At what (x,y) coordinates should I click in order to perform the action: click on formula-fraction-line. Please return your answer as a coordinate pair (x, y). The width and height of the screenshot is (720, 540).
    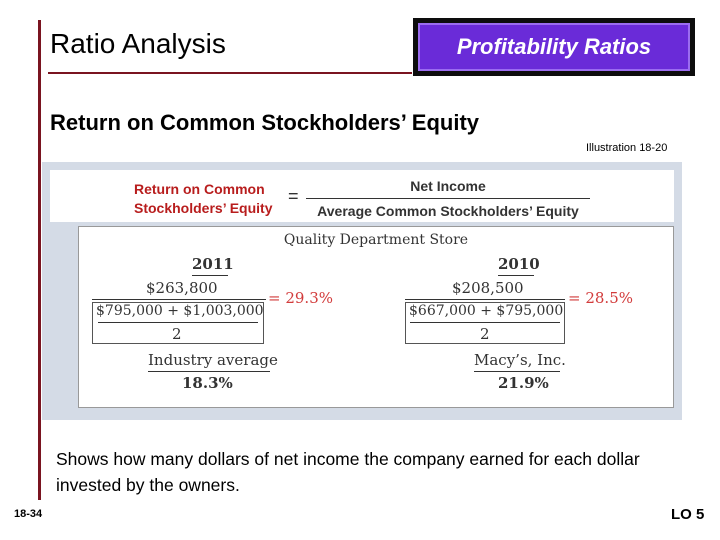
    Looking at the image, I should click on (448, 198).